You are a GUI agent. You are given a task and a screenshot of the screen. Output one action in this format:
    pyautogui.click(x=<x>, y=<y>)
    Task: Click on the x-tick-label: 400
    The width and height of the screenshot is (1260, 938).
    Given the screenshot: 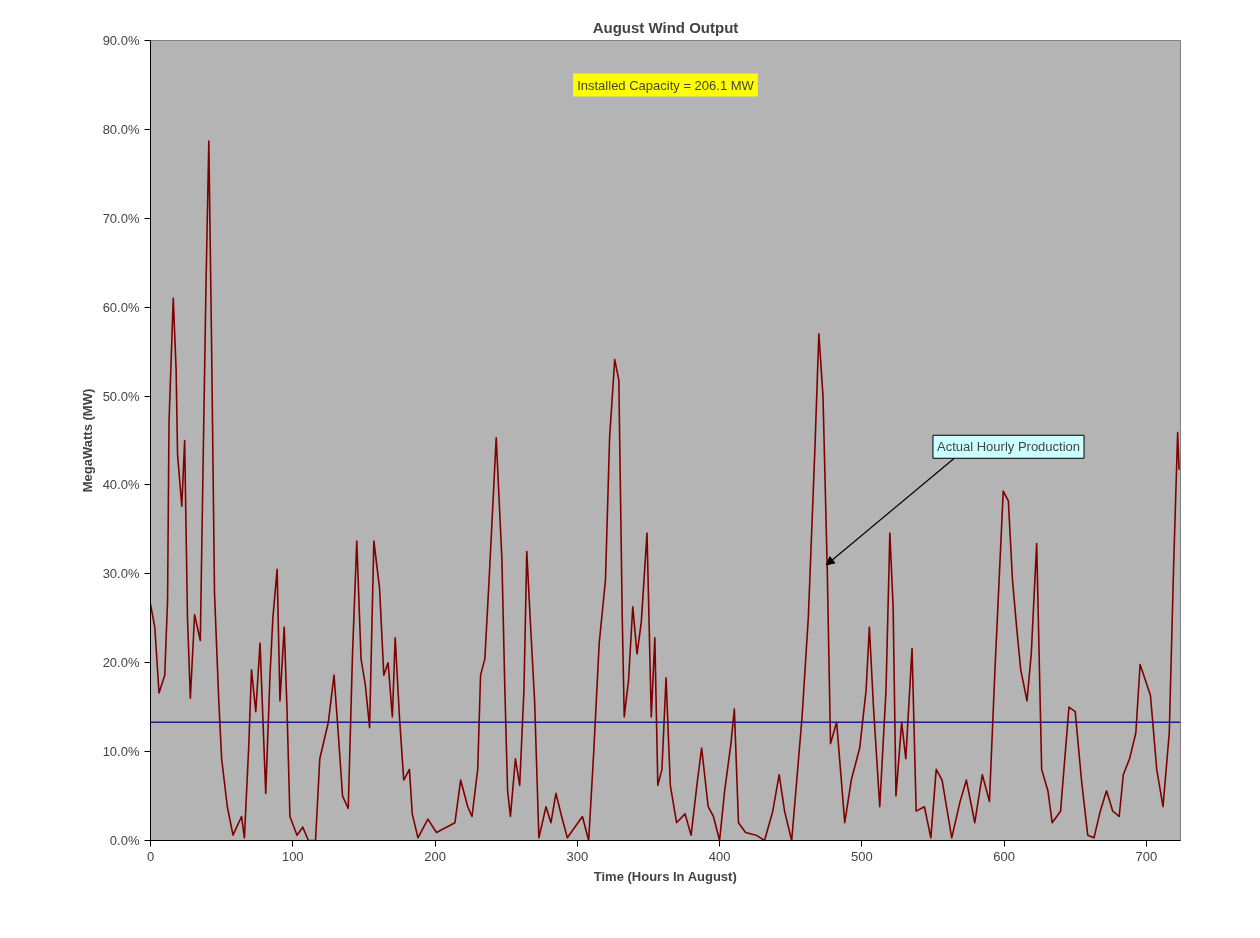 What is the action you would take?
    pyautogui.click(x=719, y=856)
    